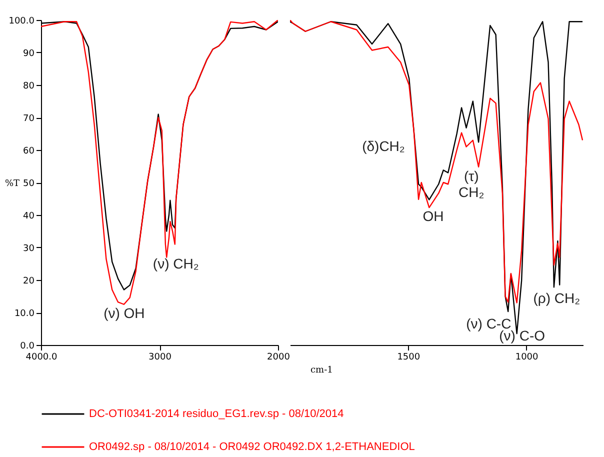  What do you see at coordinates (24, 314) in the screenshot?
I see `y-tick-label: 10.0` at bounding box center [24, 314].